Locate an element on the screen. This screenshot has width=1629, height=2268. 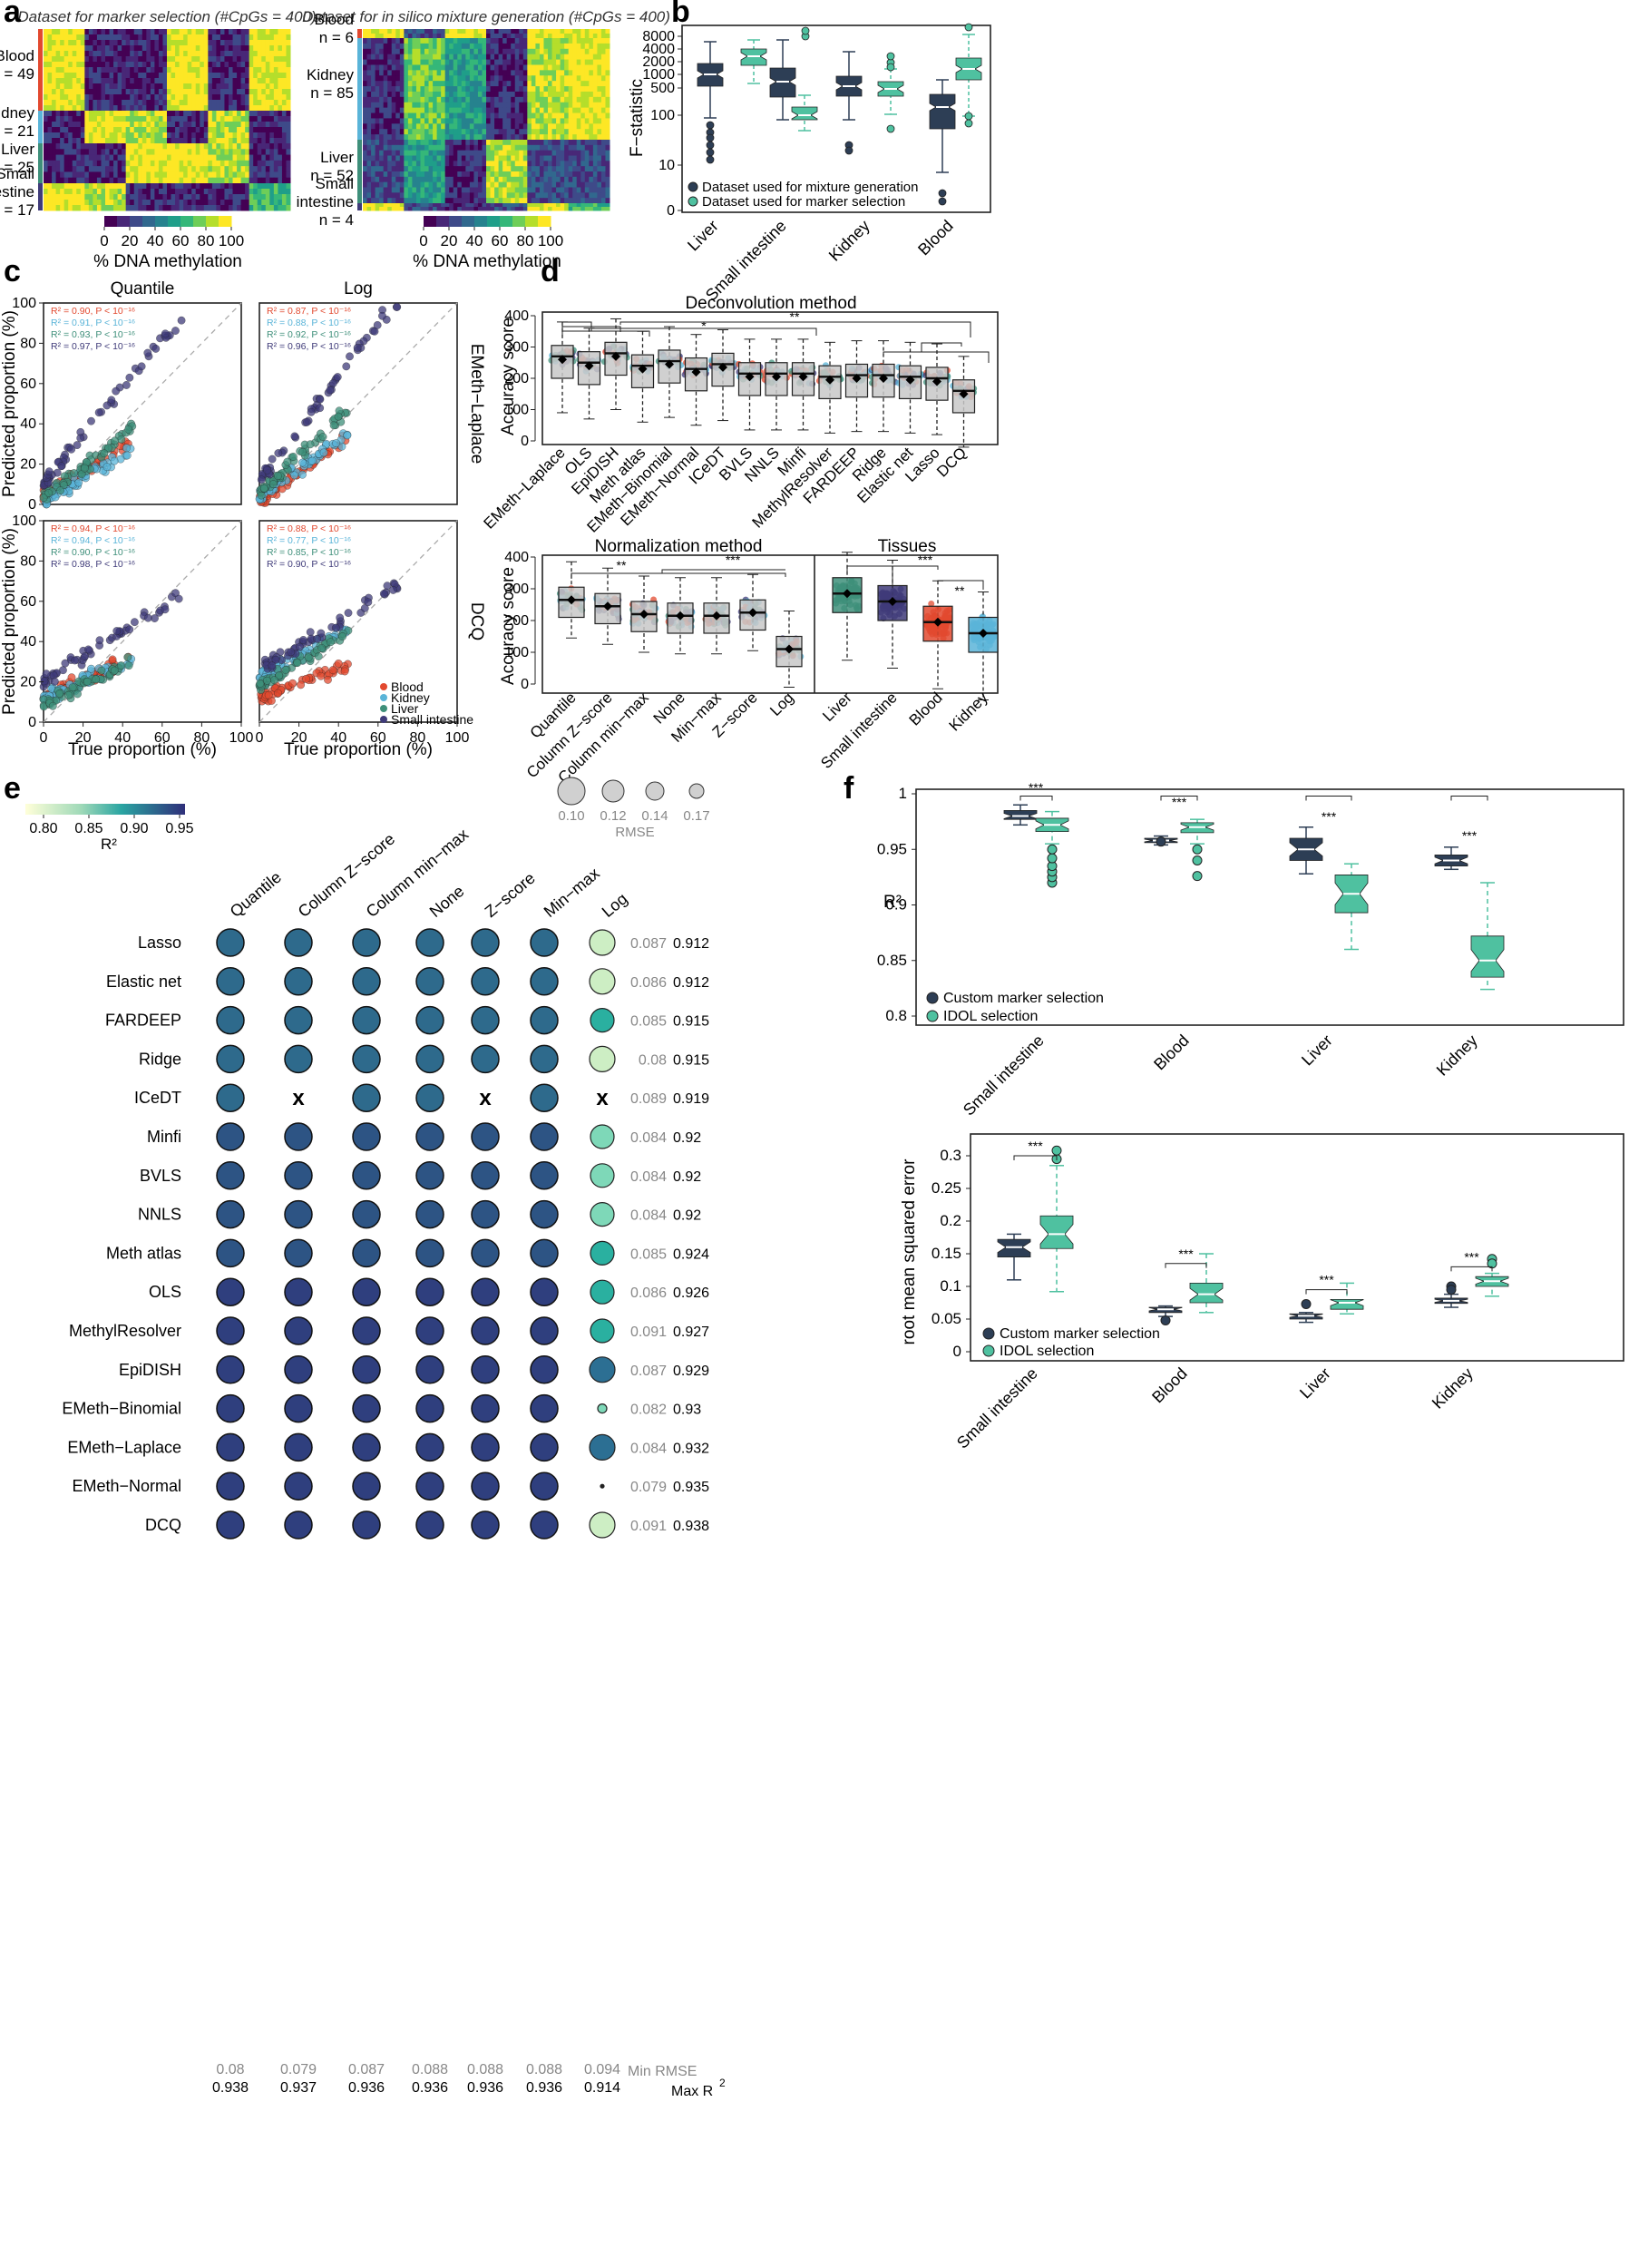
b-ytick: 1000 is located at coordinates (658, 75).